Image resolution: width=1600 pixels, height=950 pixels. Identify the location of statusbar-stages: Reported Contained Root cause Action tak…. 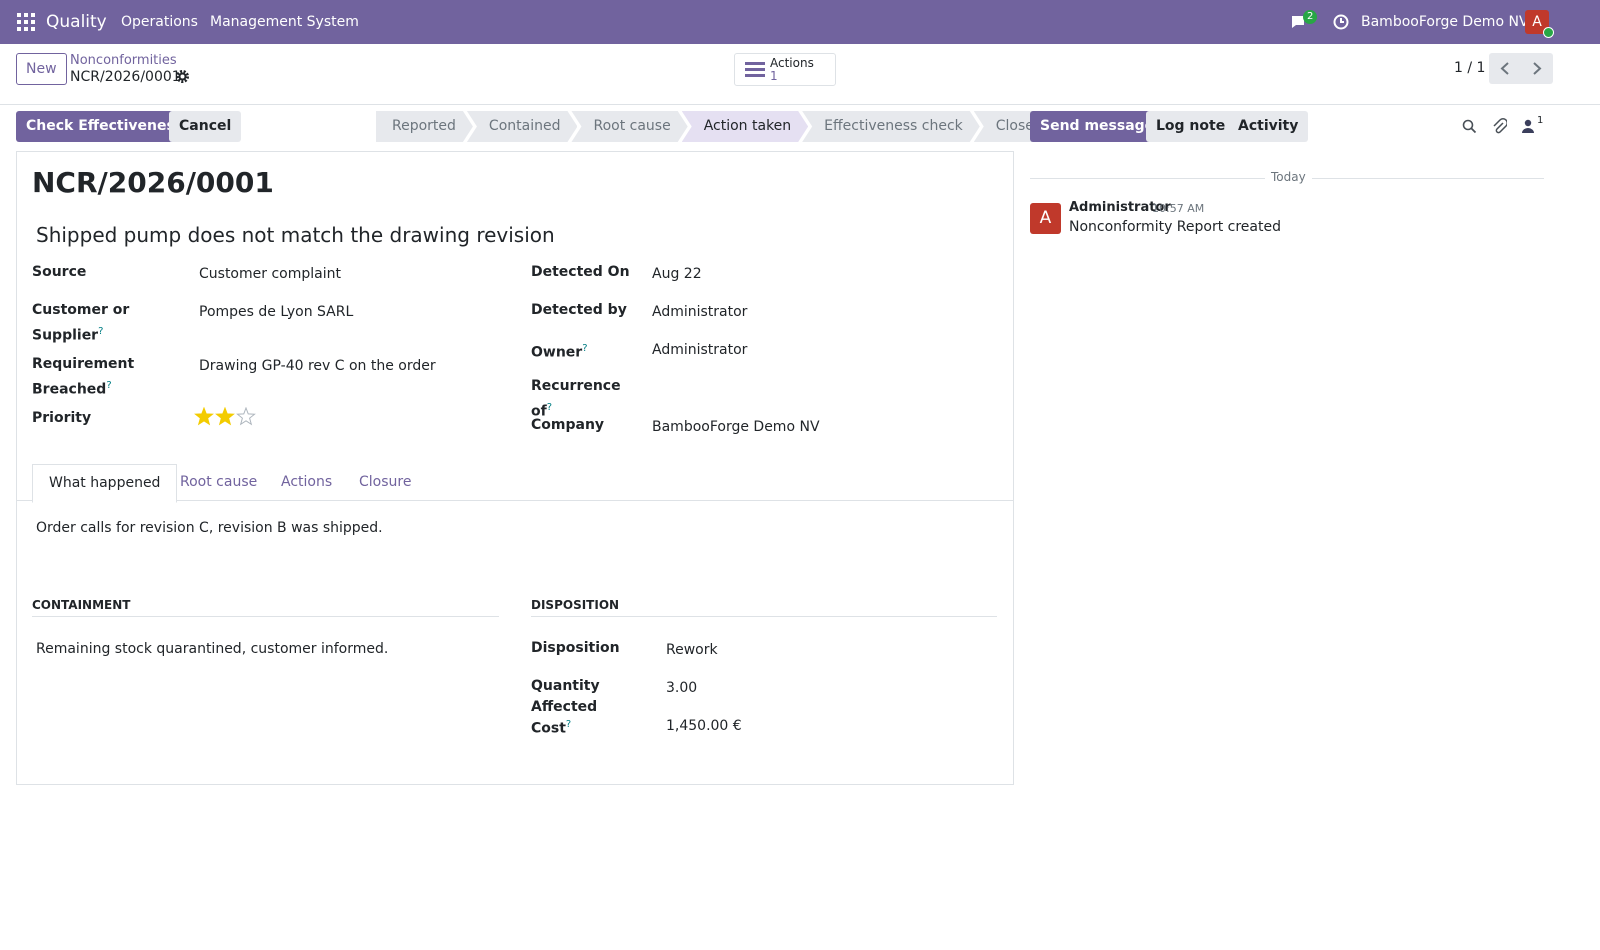
(718, 126).